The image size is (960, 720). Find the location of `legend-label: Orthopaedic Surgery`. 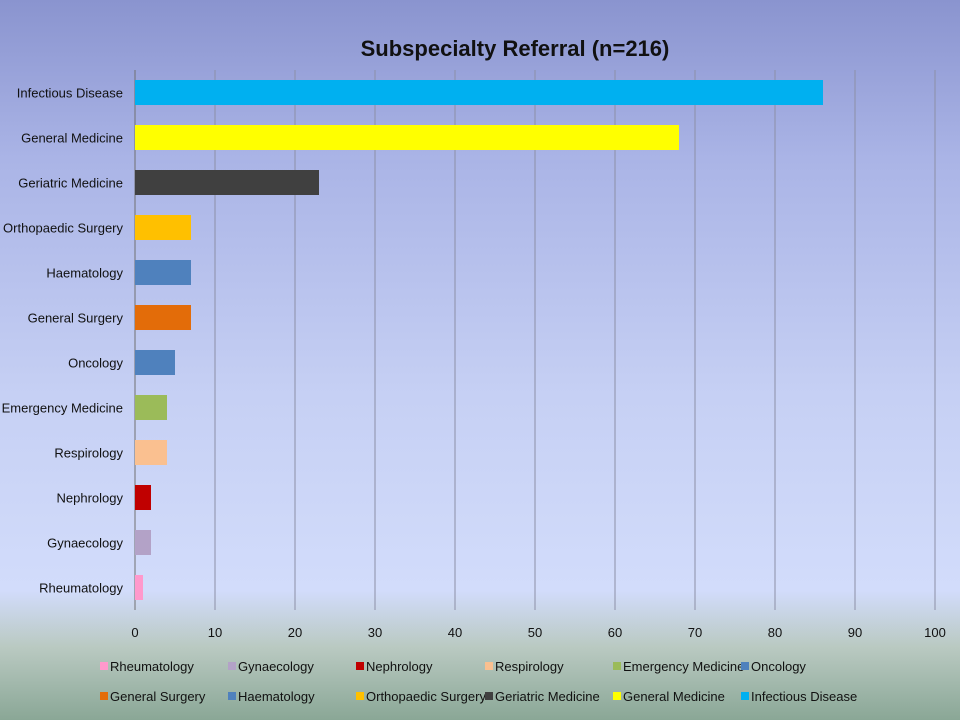

legend-label: Orthopaedic Surgery is located at coordinates (426, 696).